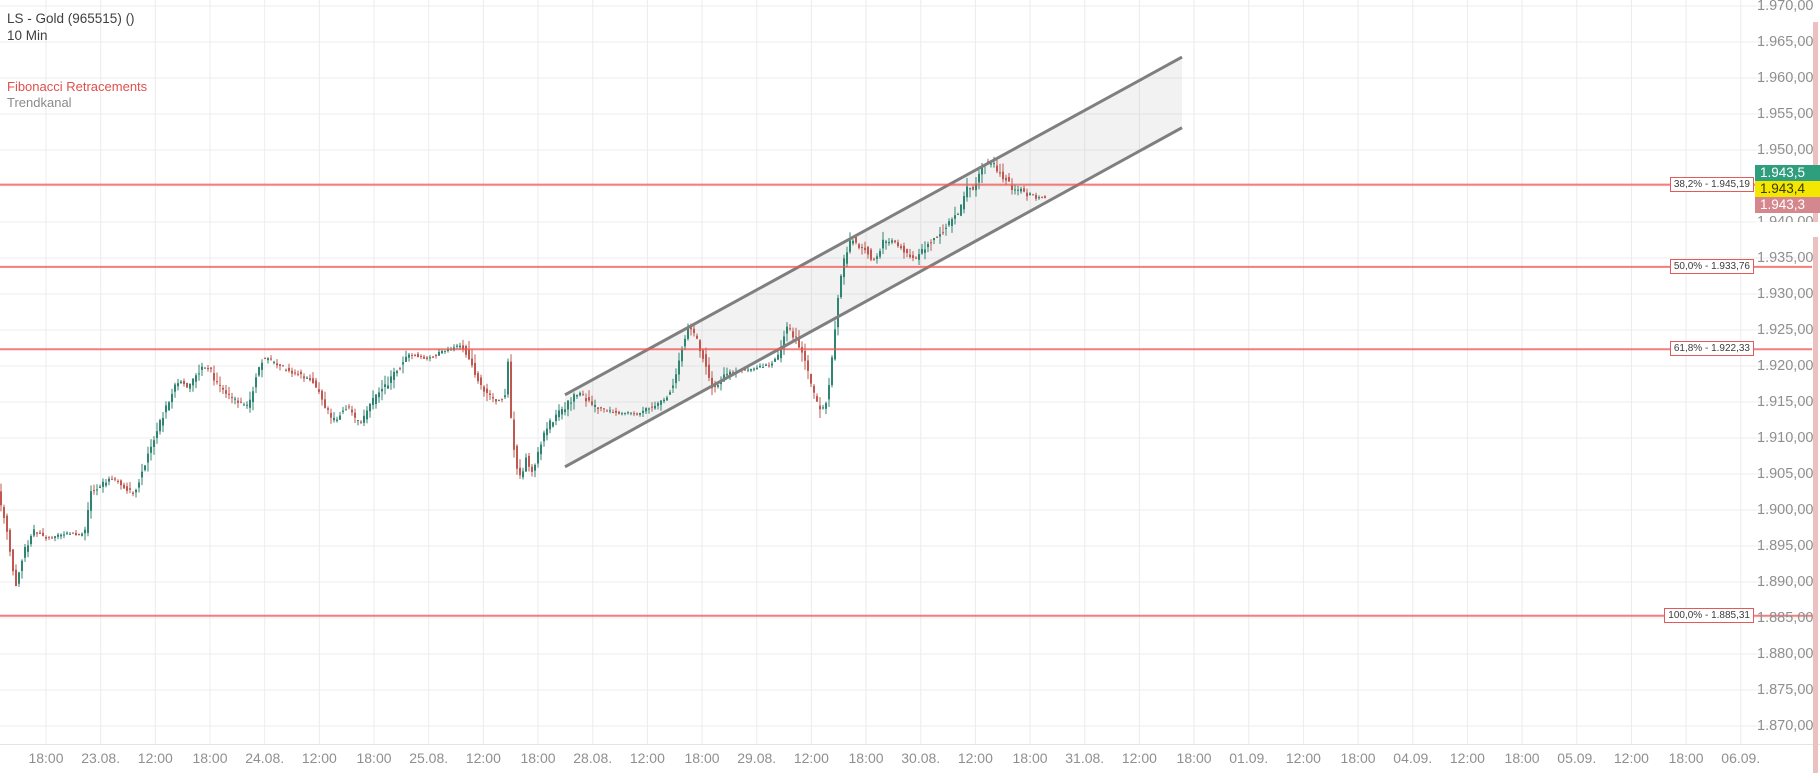 The height and width of the screenshot is (773, 1820). I want to click on time-axis-date-label: 06.09., so click(1741, 758).